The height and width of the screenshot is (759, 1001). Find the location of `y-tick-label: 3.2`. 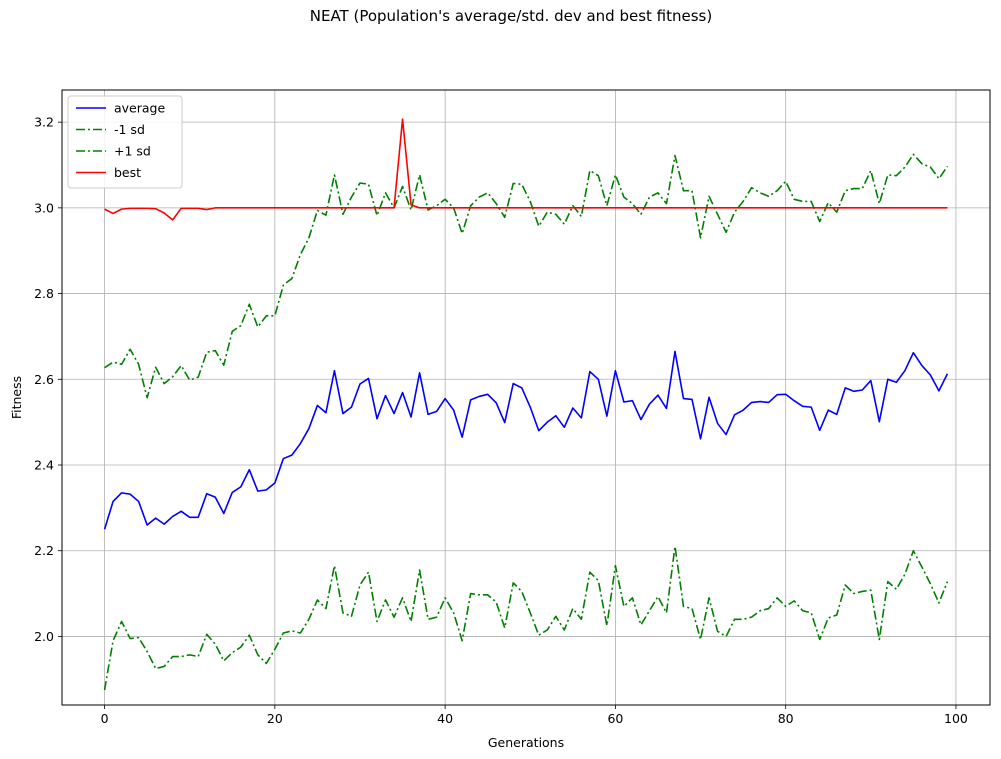

y-tick-label: 3.2 is located at coordinates (44, 122).